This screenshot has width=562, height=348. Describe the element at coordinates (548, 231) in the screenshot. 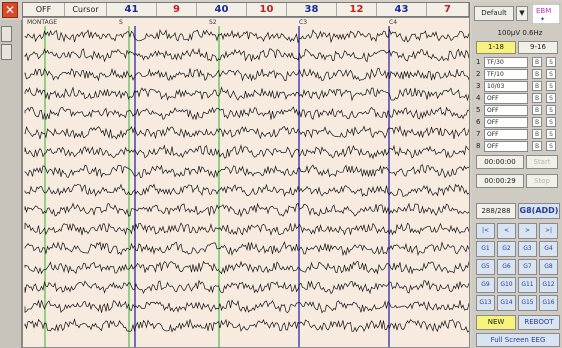

I see `group-button-3: >|` at that location.